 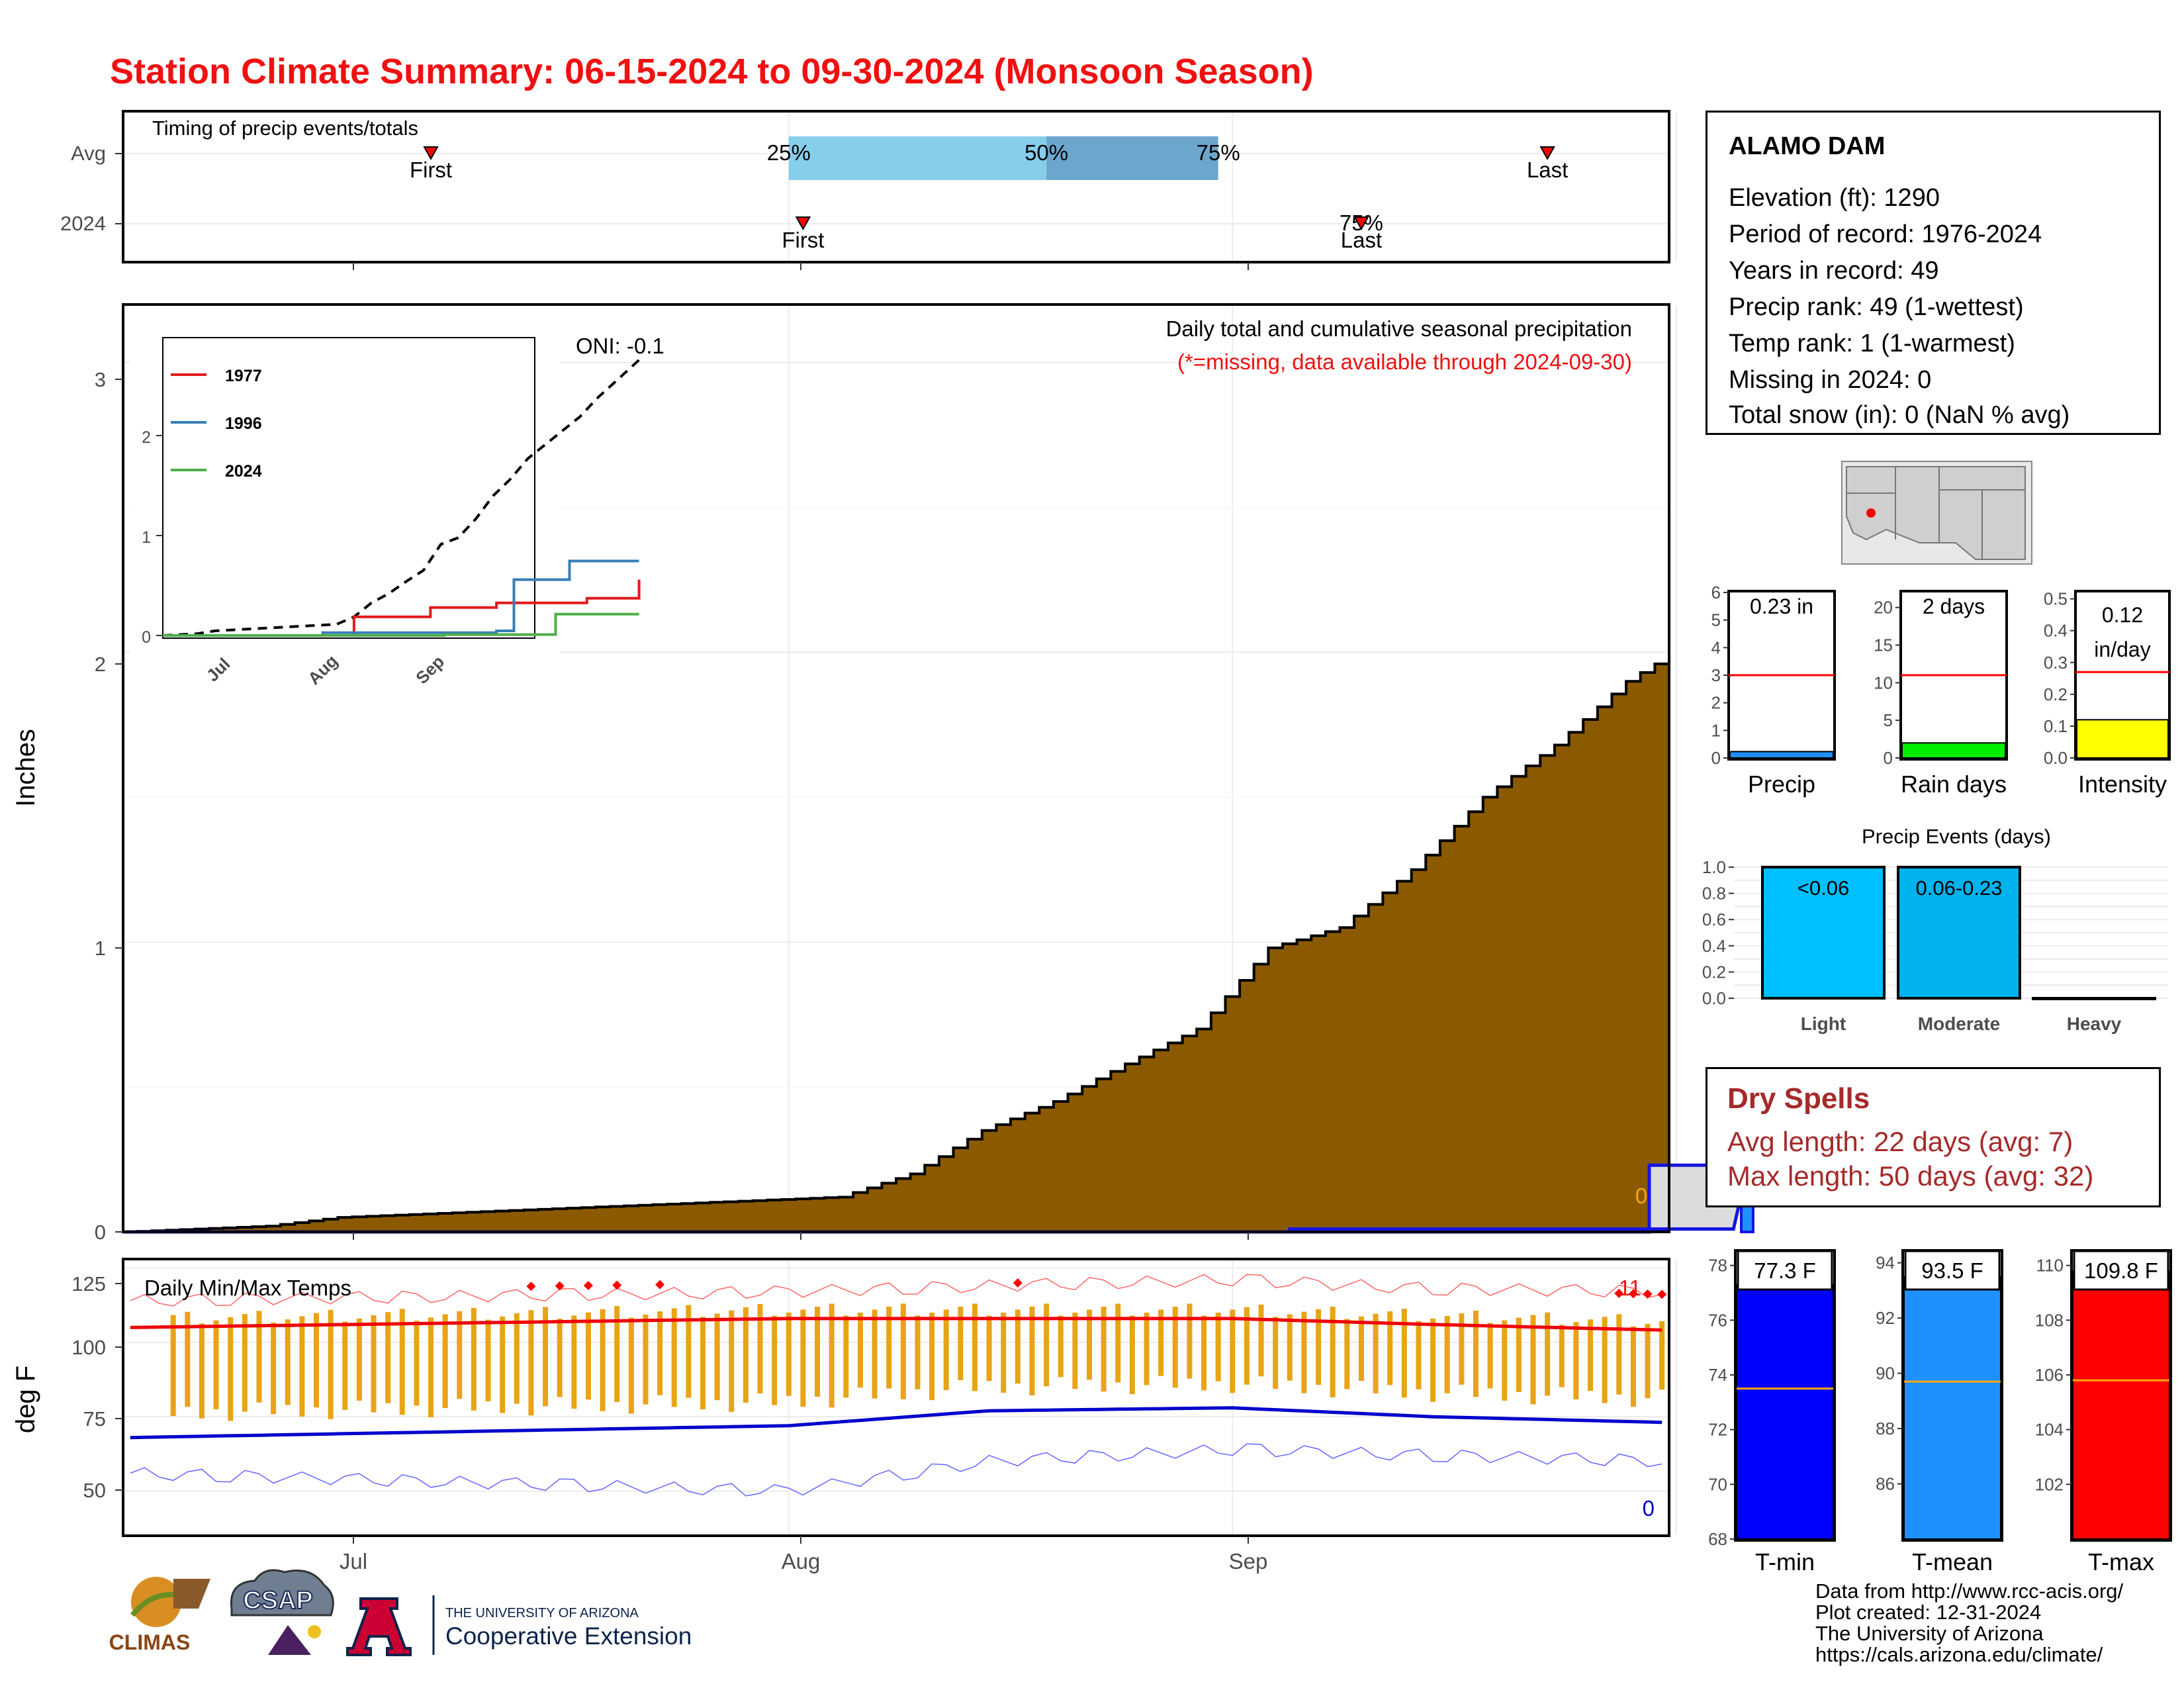 What do you see at coordinates (1823, 888) in the screenshot?
I see `events-label-light: <0.06` at bounding box center [1823, 888].